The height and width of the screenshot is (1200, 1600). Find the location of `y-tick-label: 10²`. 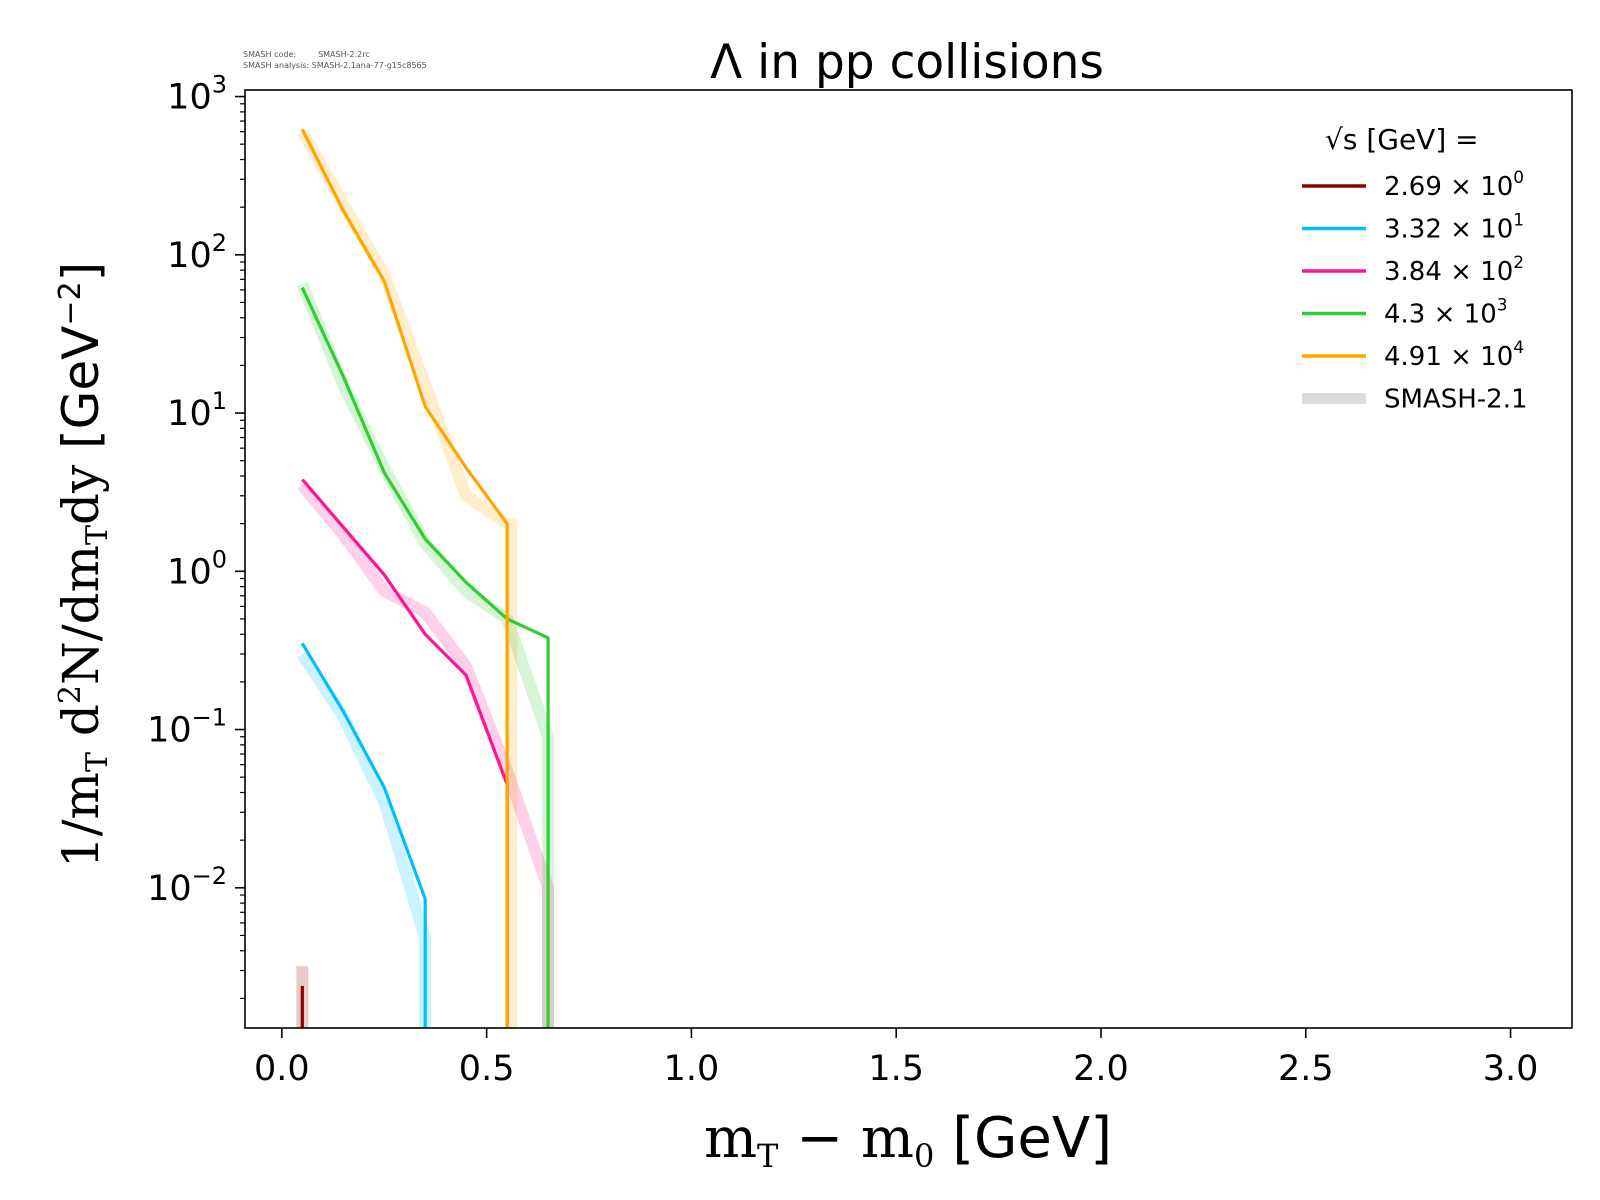

y-tick-label: 10² is located at coordinates (197, 252).